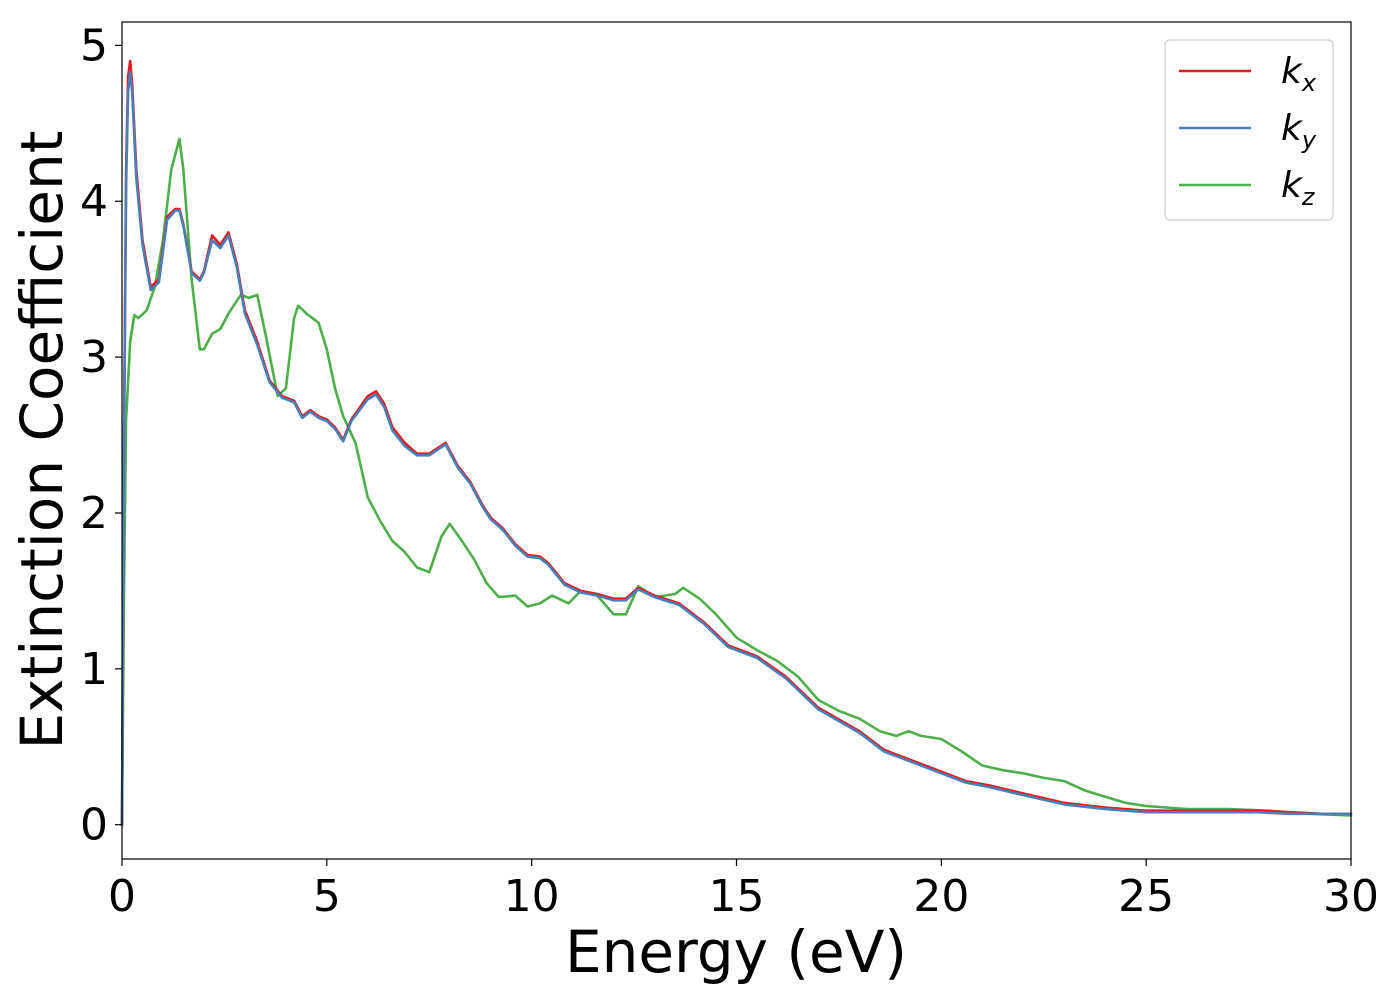 This screenshot has width=1400, height=1000. What do you see at coordinates (122, 896) in the screenshot?
I see `x-tick-label: 0` at bounding box center [122, 896].